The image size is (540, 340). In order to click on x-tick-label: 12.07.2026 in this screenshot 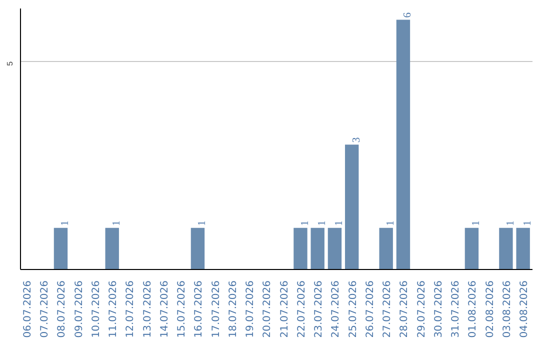, I will do `click(130, 309)`.